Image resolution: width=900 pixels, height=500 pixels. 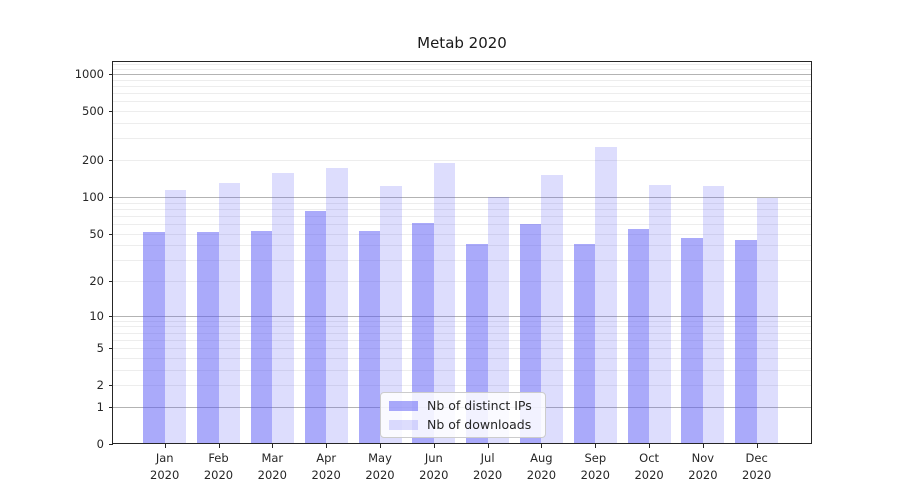 I want to click on bar-distinct-ips-aug, so click(x=530, y=333).